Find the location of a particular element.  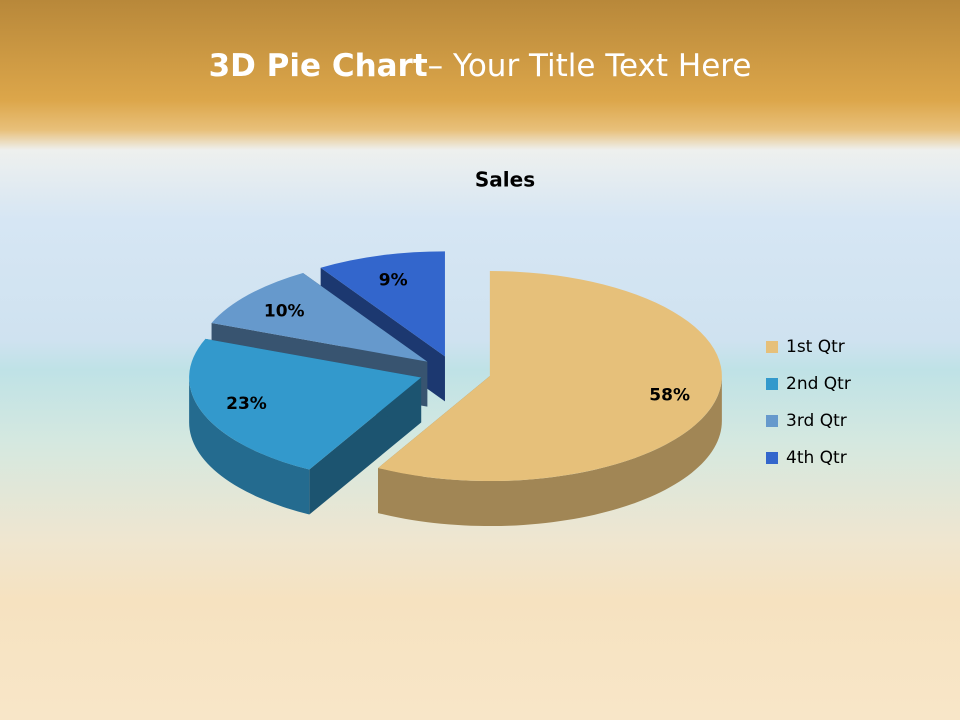

title-bold: 3D Pie Chart is located at coordinates (318, 66).